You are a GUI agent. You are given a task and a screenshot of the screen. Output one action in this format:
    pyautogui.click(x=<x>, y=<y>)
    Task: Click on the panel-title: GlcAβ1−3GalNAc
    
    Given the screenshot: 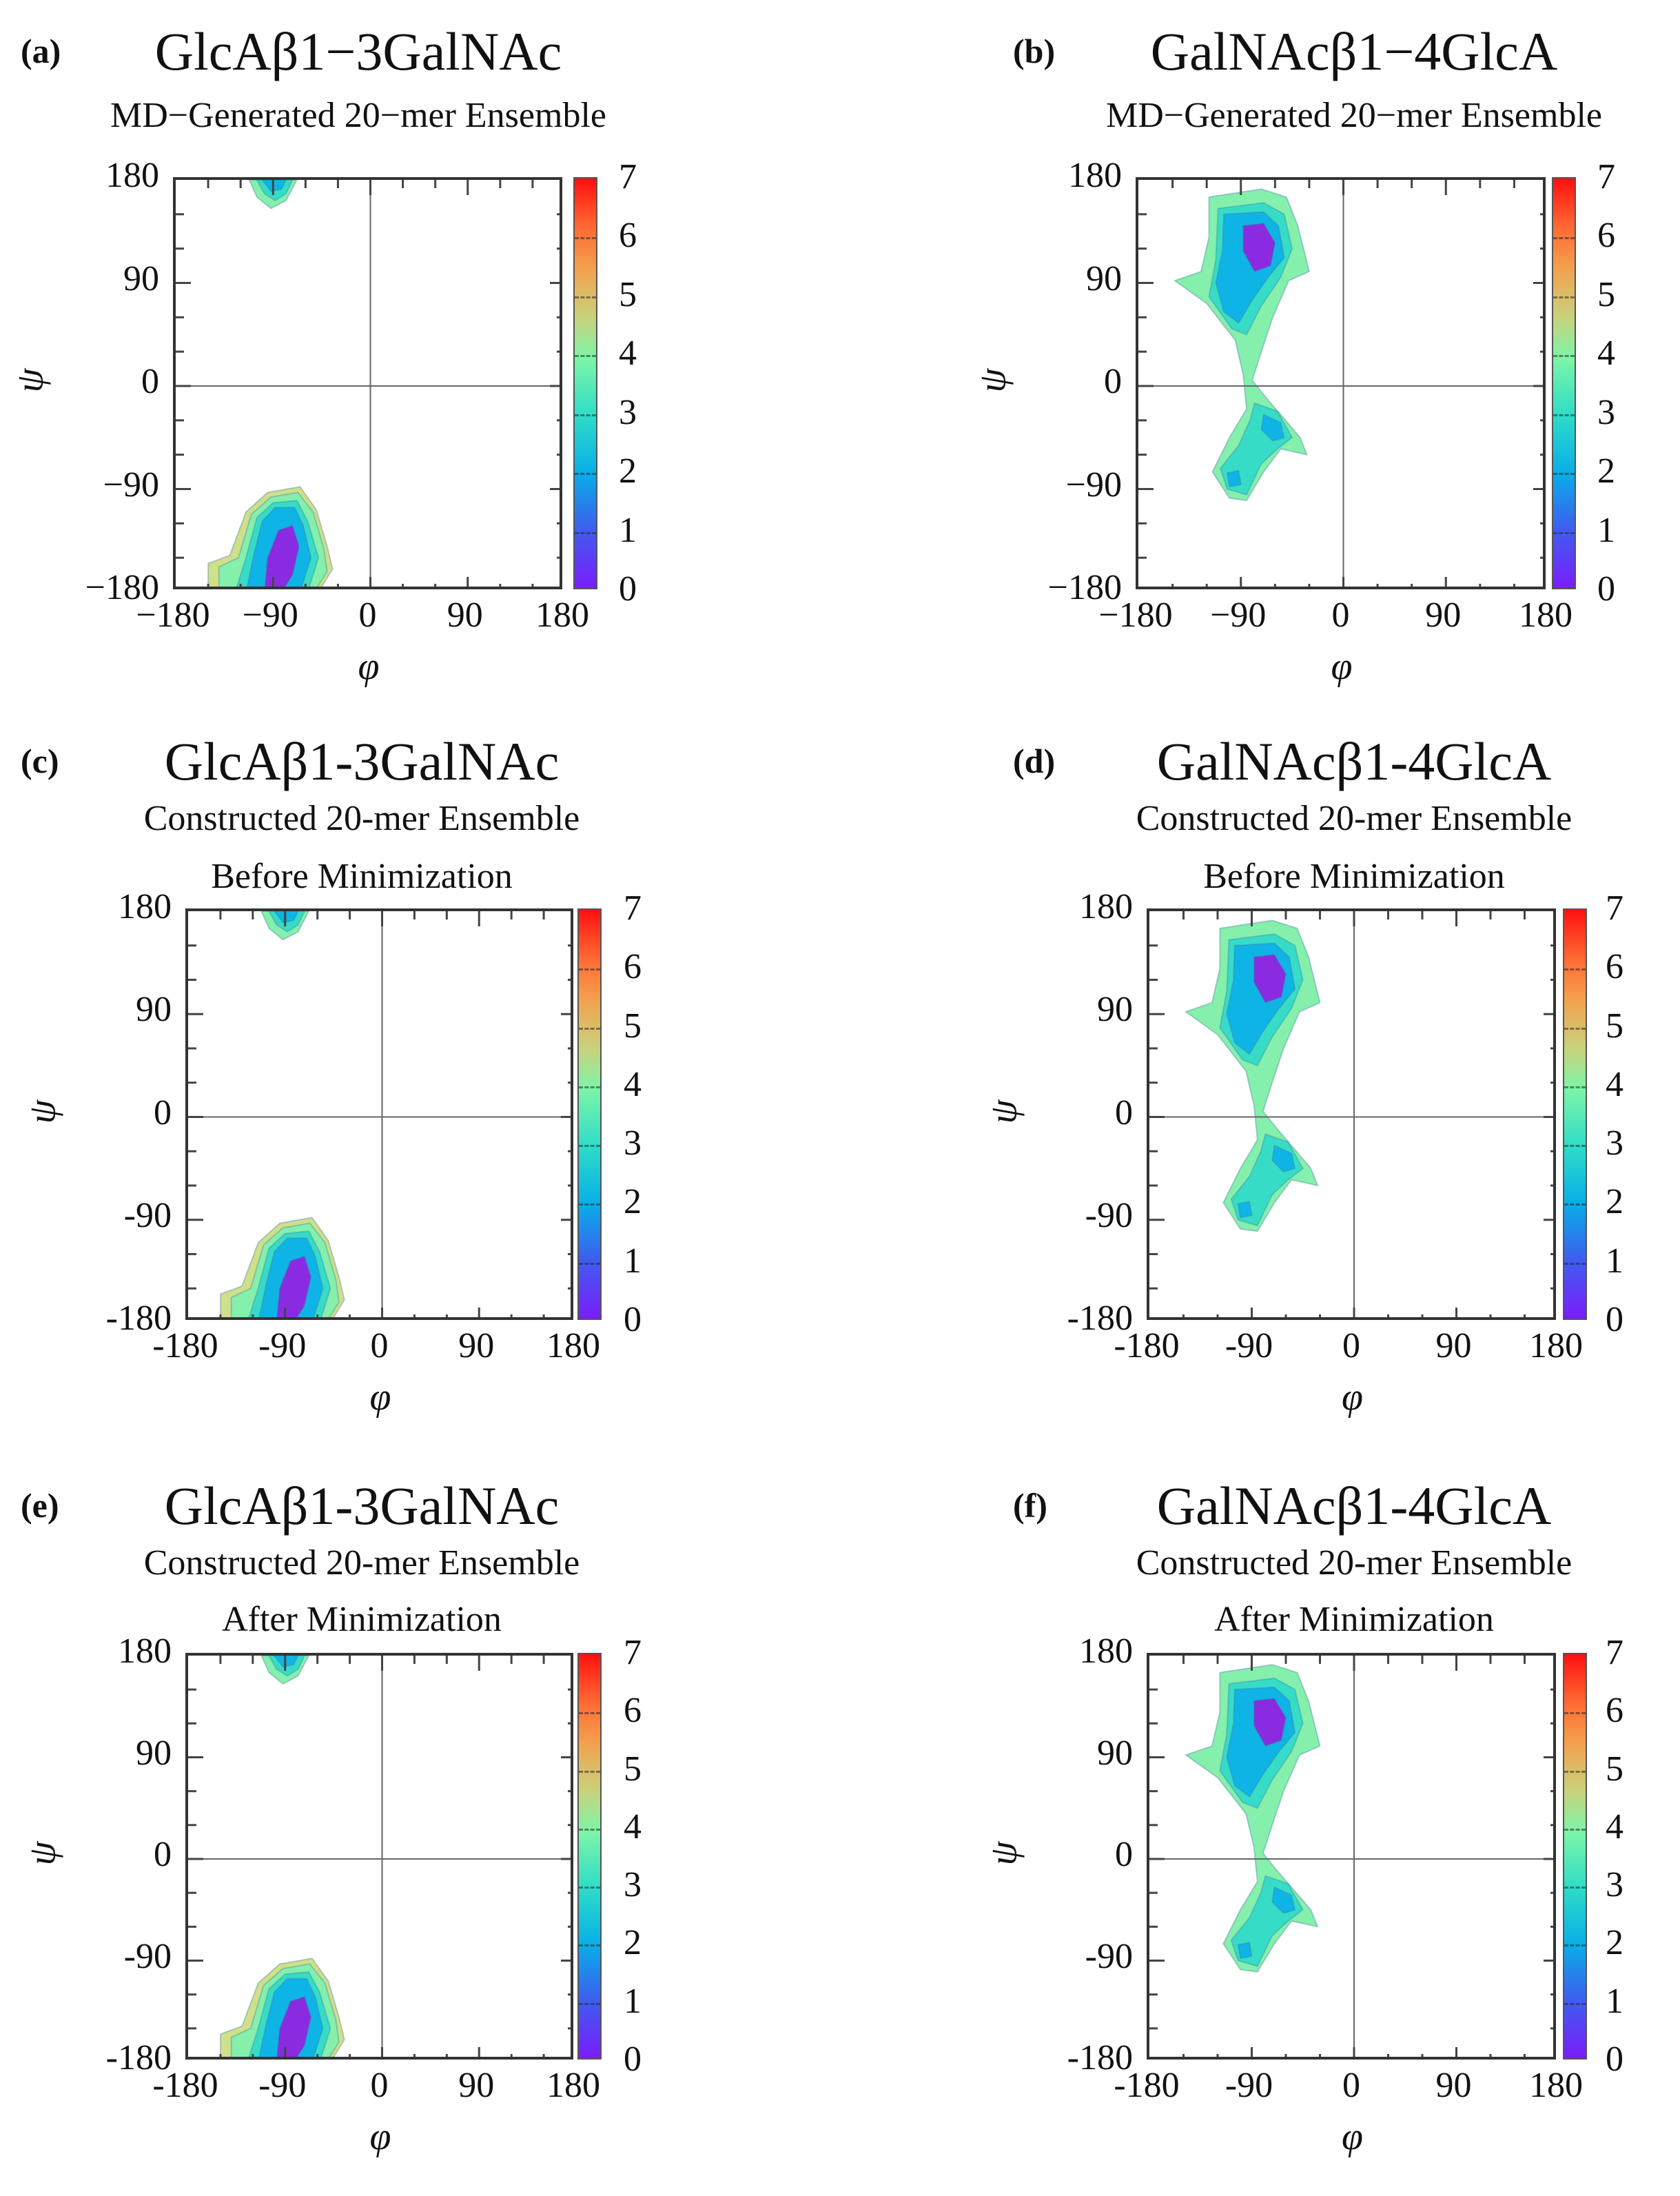 What is the action you would take?
    pyautogui.click(x=358, y=51)
    